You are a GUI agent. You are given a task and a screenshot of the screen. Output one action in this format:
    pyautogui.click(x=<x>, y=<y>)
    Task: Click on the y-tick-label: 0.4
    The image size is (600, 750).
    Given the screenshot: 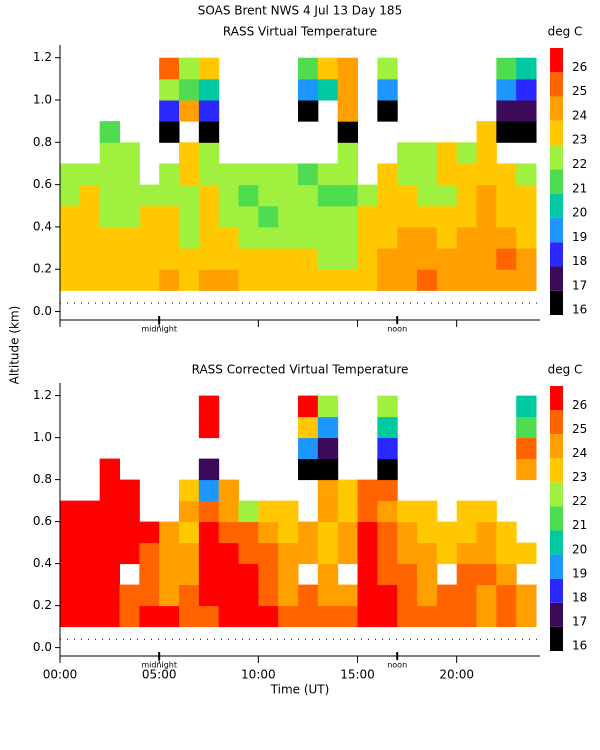 What is the action you would take?
    pyautogui.click(x=42, y=563)
    